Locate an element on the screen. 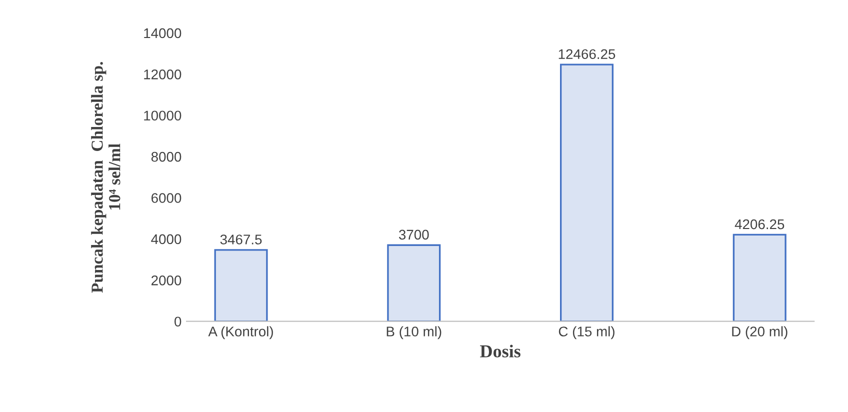  x-axis-title: Dosis is located at coordinates (500, 351).